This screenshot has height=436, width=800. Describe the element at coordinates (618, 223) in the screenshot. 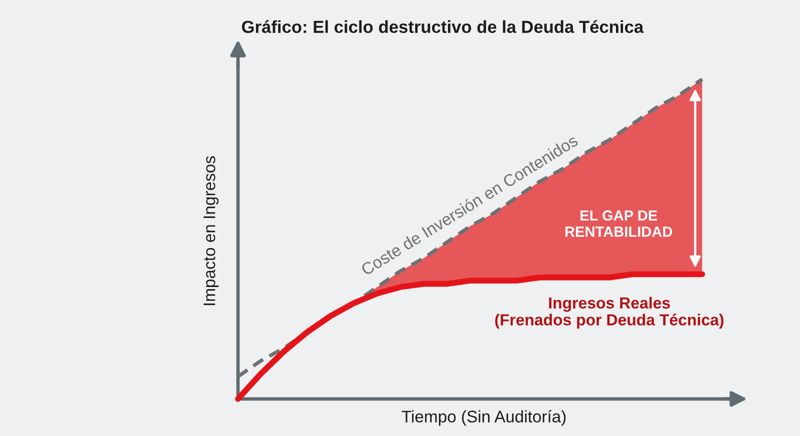

I see `annotation: EL GAP DE RENTABILIDAD` at that location.